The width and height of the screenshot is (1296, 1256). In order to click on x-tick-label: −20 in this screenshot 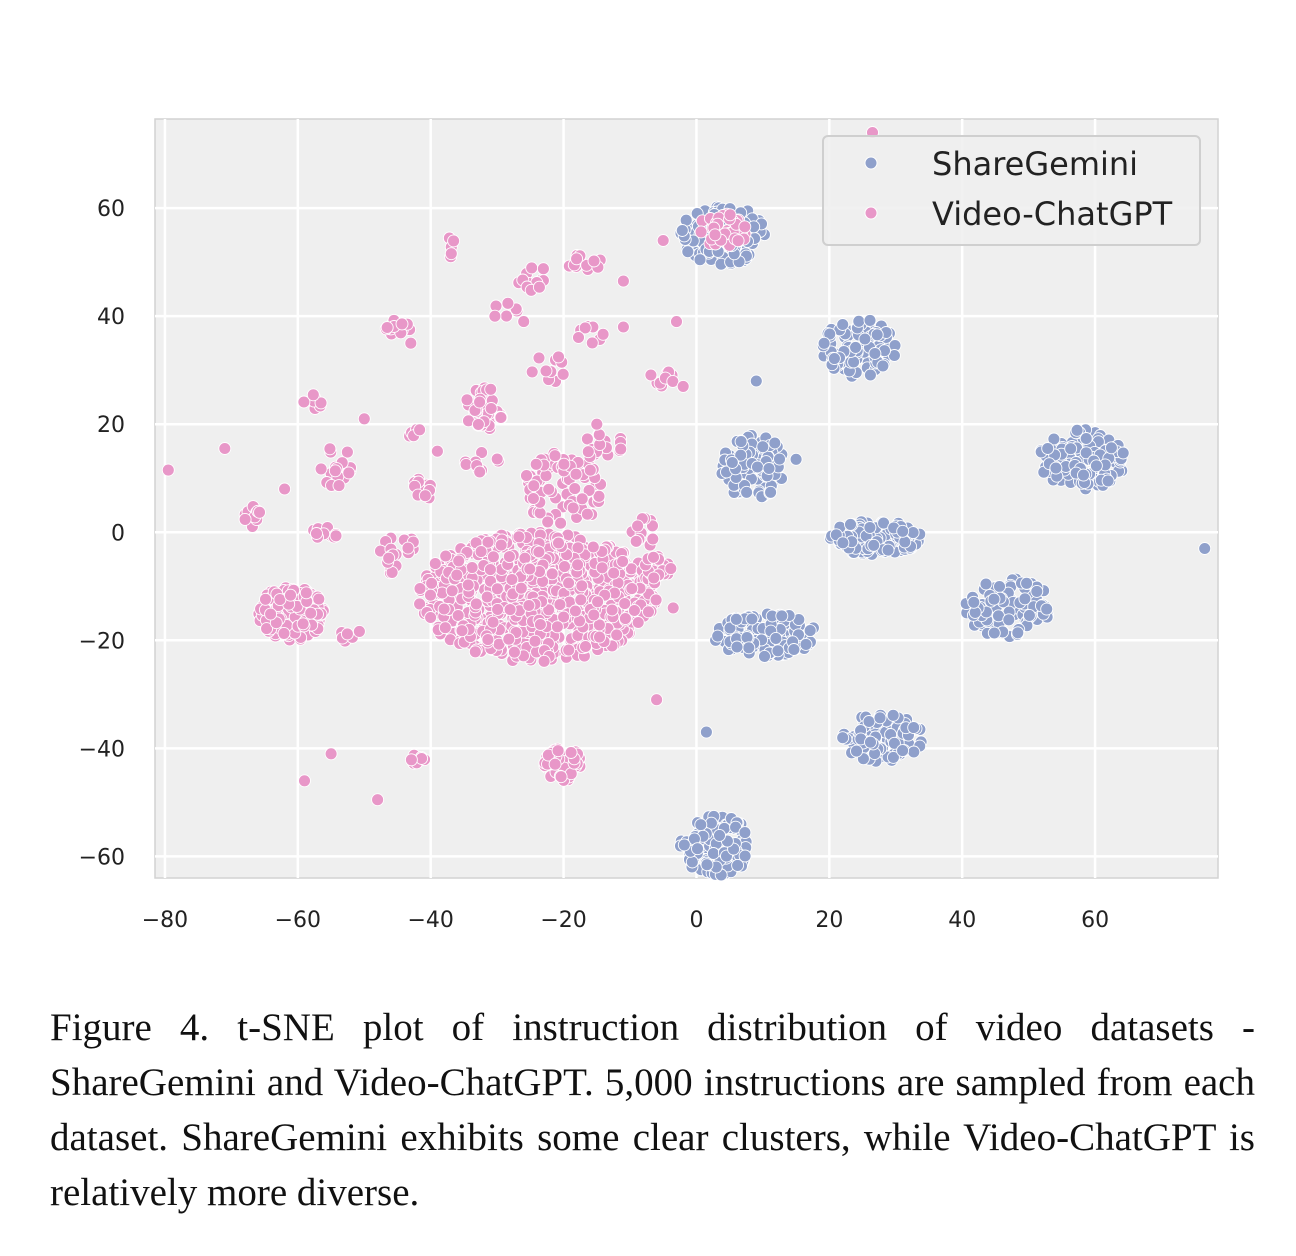, I will do `click(563, 920)`.